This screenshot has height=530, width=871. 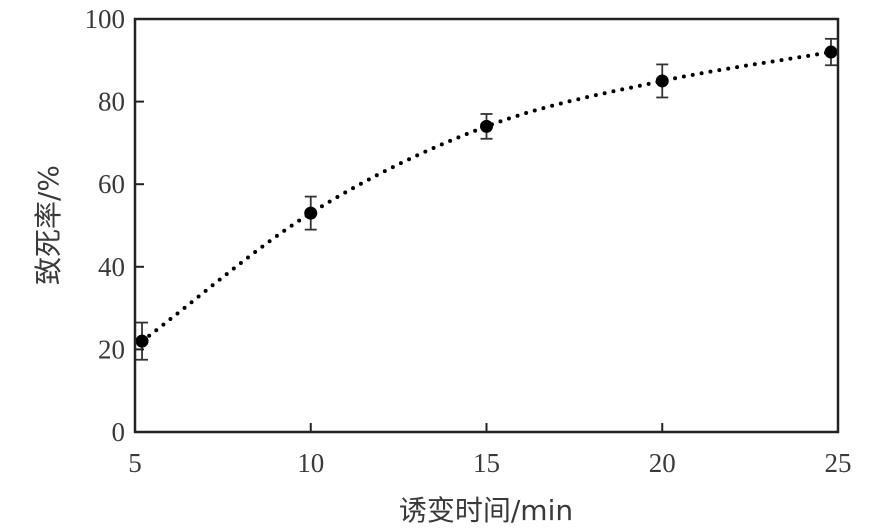 I want to click on y-tick-label: 100, so click(x=105, y=19).